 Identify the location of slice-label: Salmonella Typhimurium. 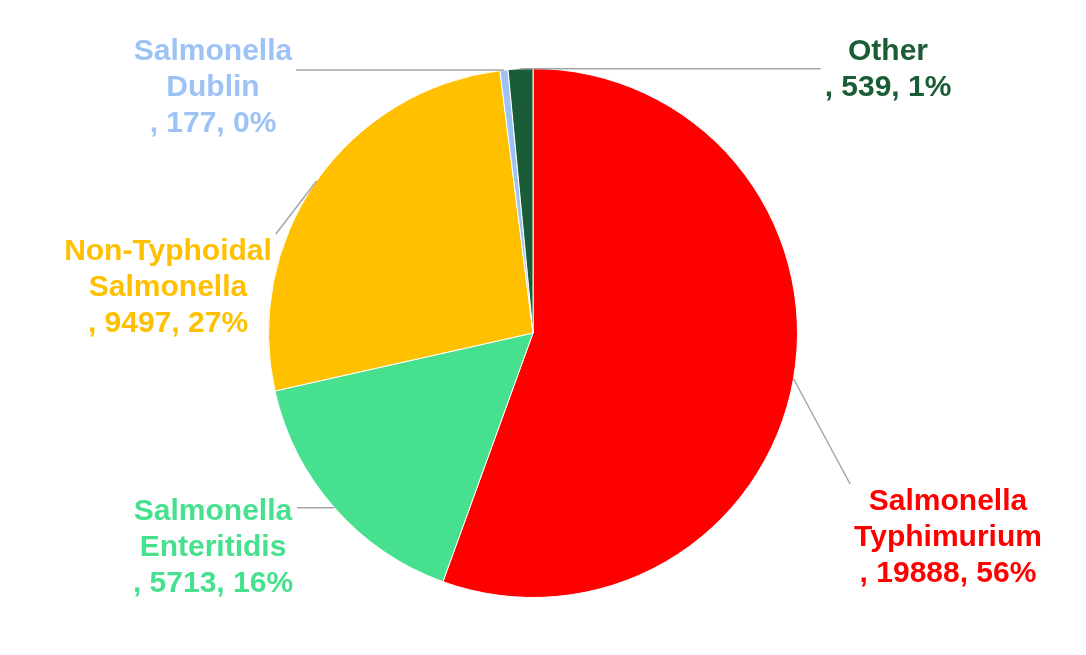
(948, 518).